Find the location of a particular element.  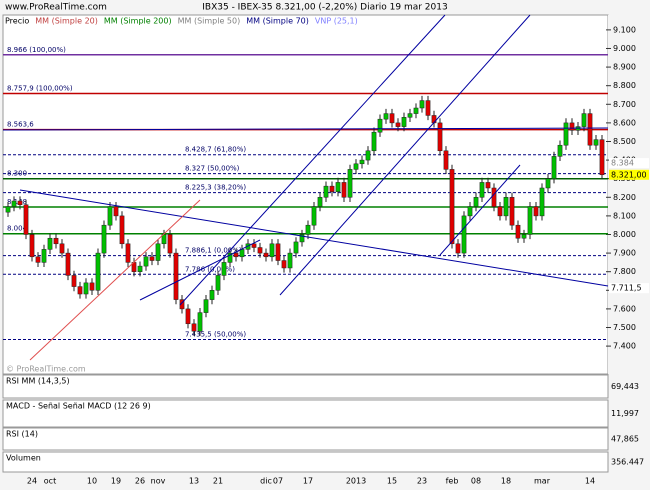

y-tick-label: 8.700 is located at coordinates (624, 104).